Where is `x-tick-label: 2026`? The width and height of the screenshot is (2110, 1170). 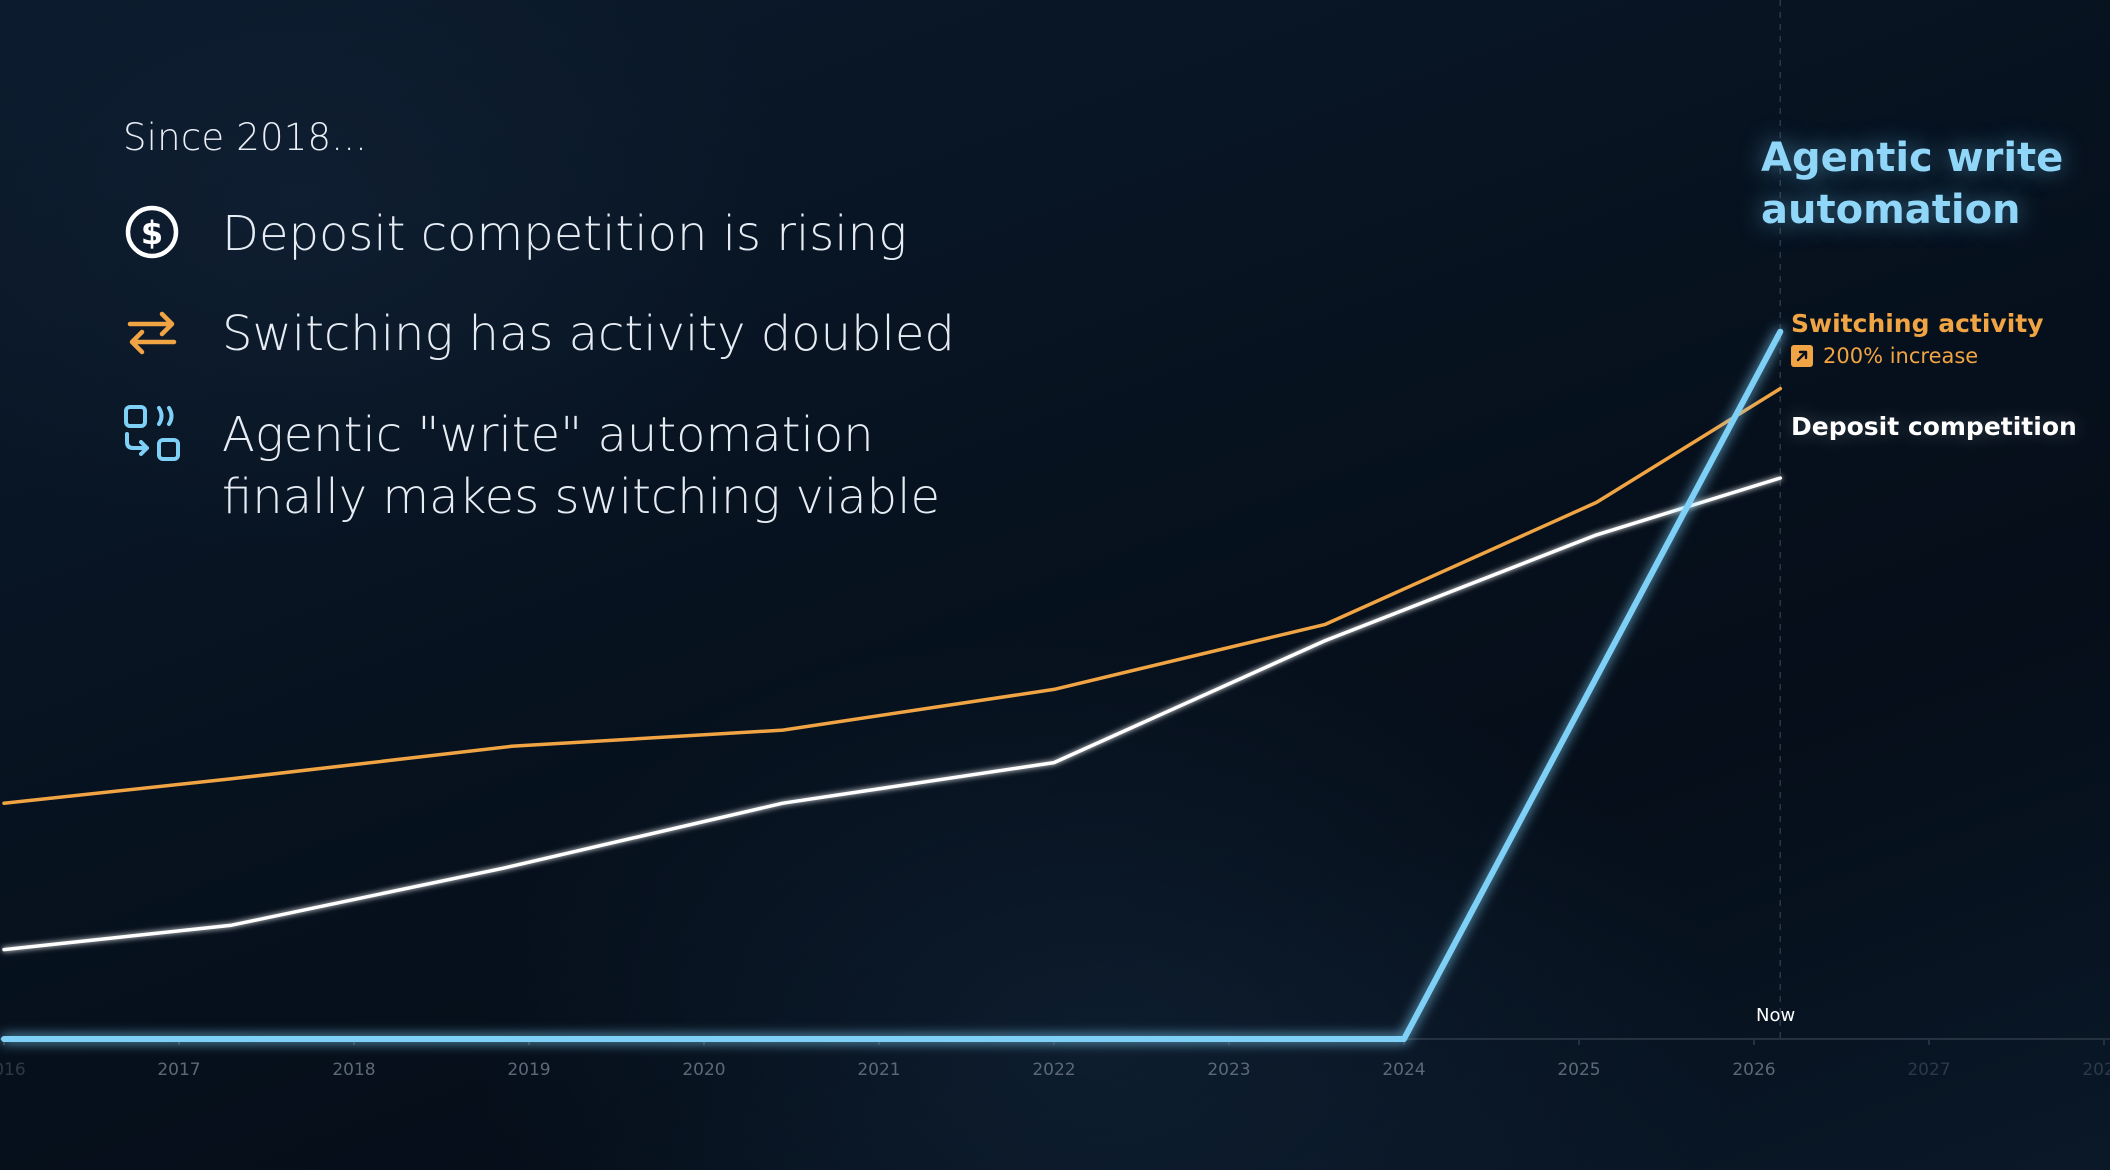 x-tick-label: 2026 is located at coordinates (1753, 1070).